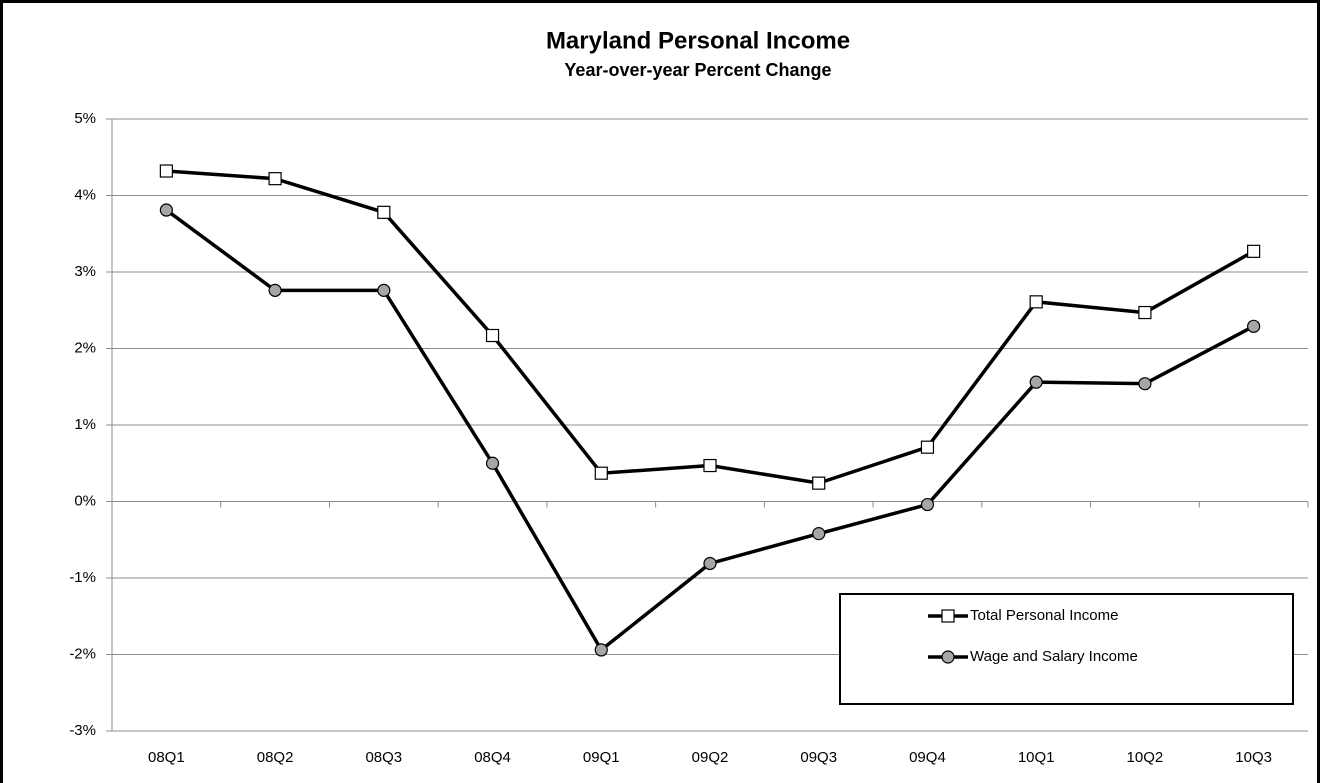  Describe the element at coordinates (1036, 757) in the screenshot. I see `x-tick-label: 10Q1` at that location.